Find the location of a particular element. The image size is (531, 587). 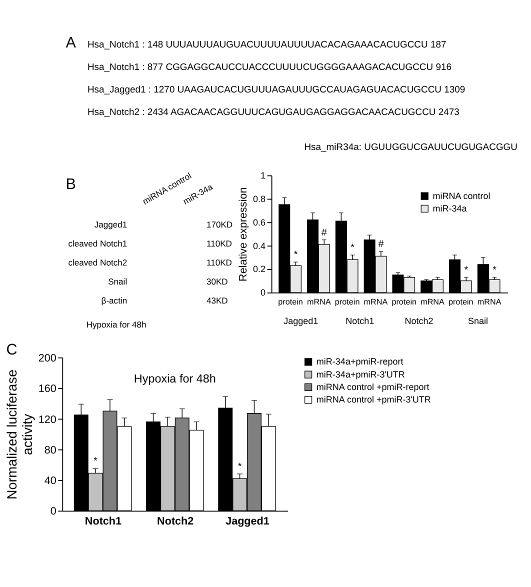

legend-label: miR-34a+pmiR-3'UTR is located at coordinates (361, 374).